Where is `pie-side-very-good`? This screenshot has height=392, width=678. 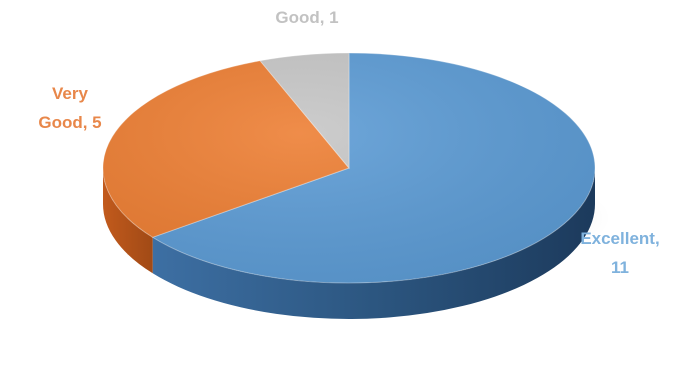
pie-side-very-good is located at coordinates (128, 221).